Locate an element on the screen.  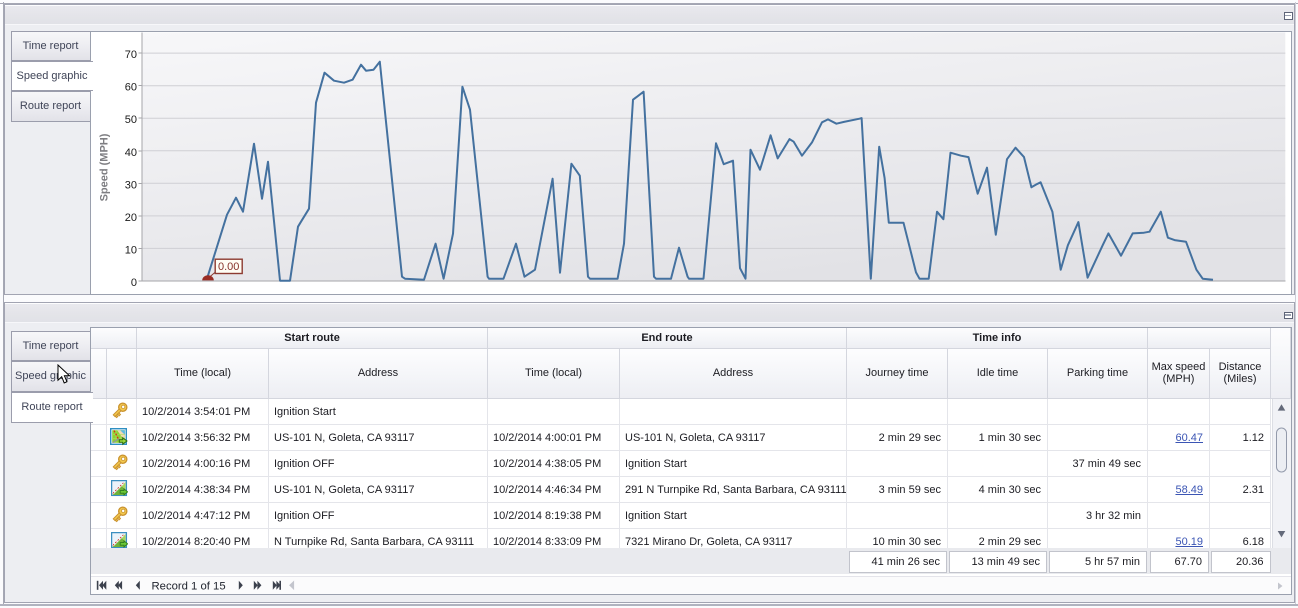
svg-text: 0 is located at coordinates (134, 283).